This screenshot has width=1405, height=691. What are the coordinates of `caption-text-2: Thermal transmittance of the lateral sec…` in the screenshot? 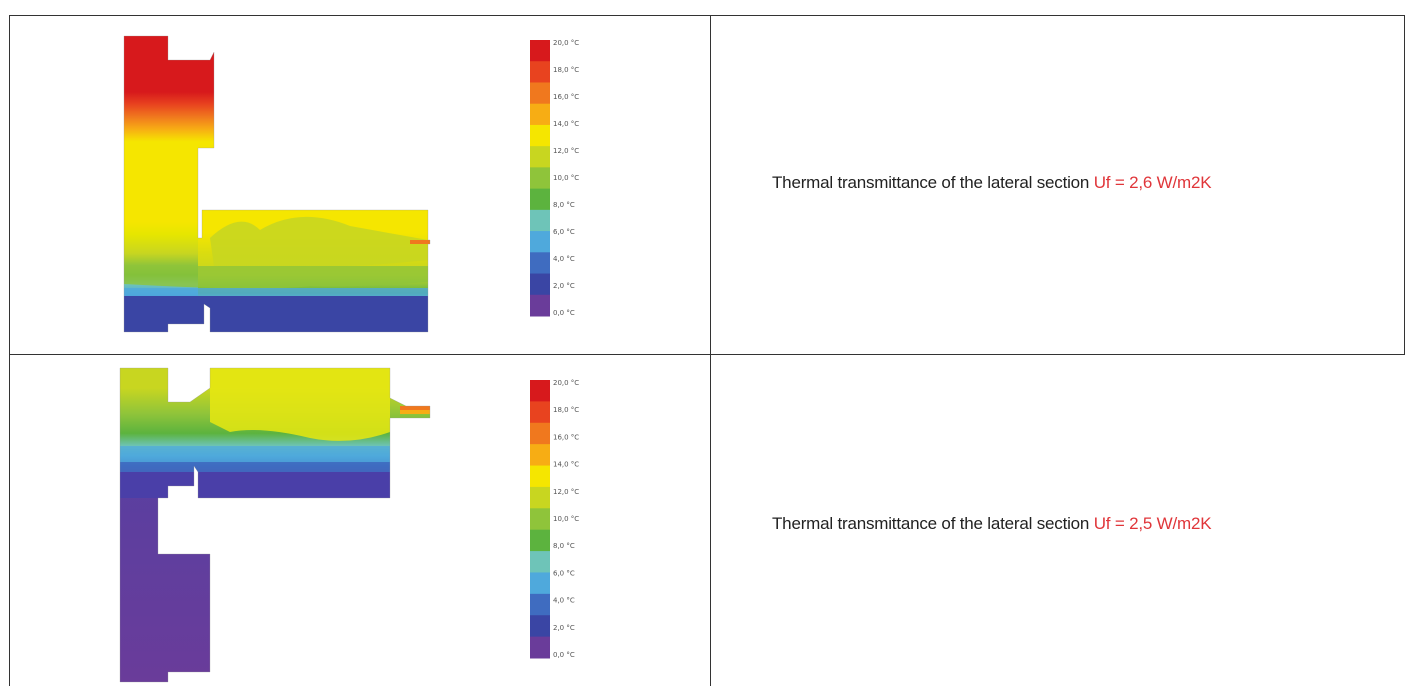 It's located at (931, 523).